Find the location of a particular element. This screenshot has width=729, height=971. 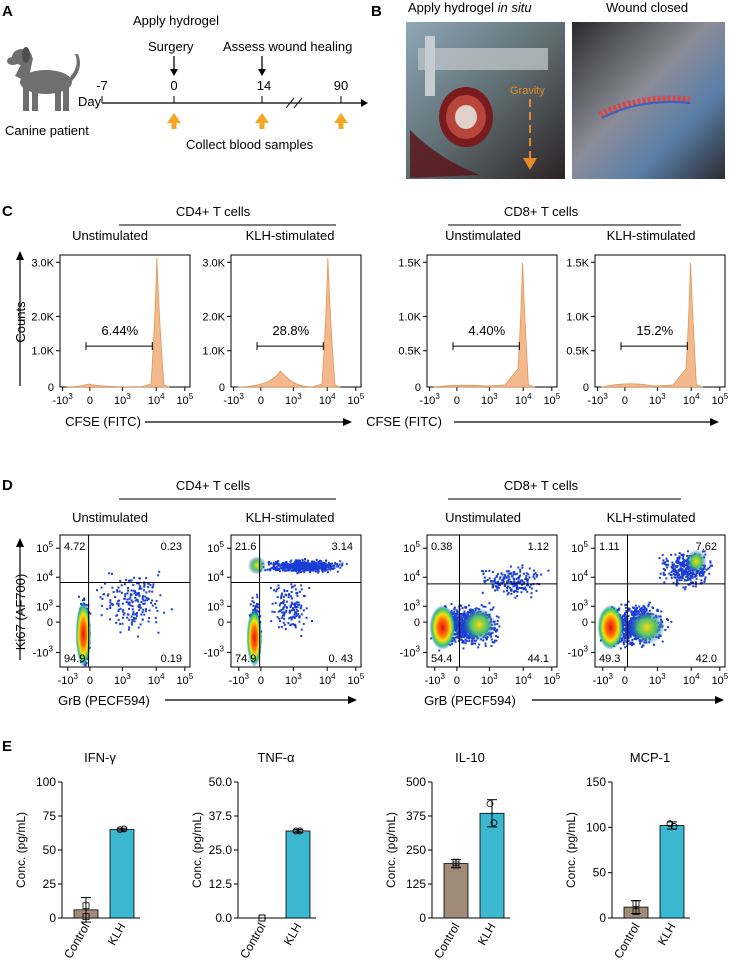

y-tick-label: 10³ is located at coordinates (579, 605).